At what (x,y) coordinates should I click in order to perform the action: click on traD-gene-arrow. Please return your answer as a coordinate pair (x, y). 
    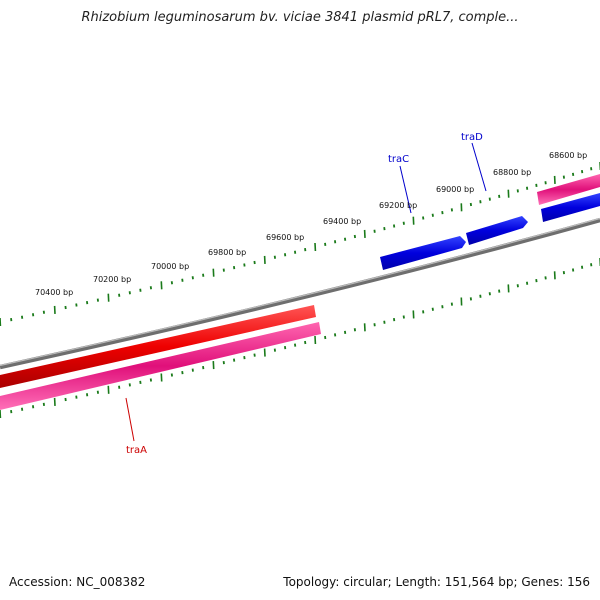
    Looking at the image, I should click on (497, 230).